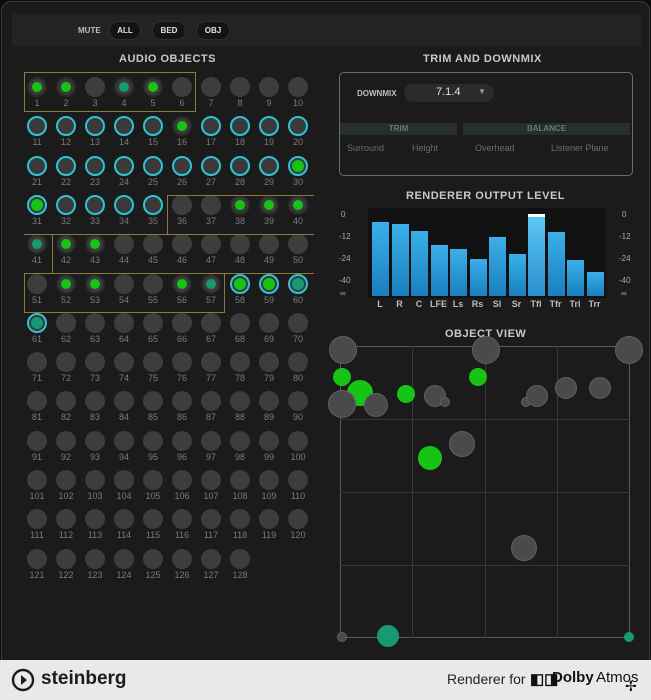 The image size is (651, 700). What do you see at coordinates (631, 686) in the screenshot?
I see `resize-cursor-icon: ✢` at bounding box center [631, 686].